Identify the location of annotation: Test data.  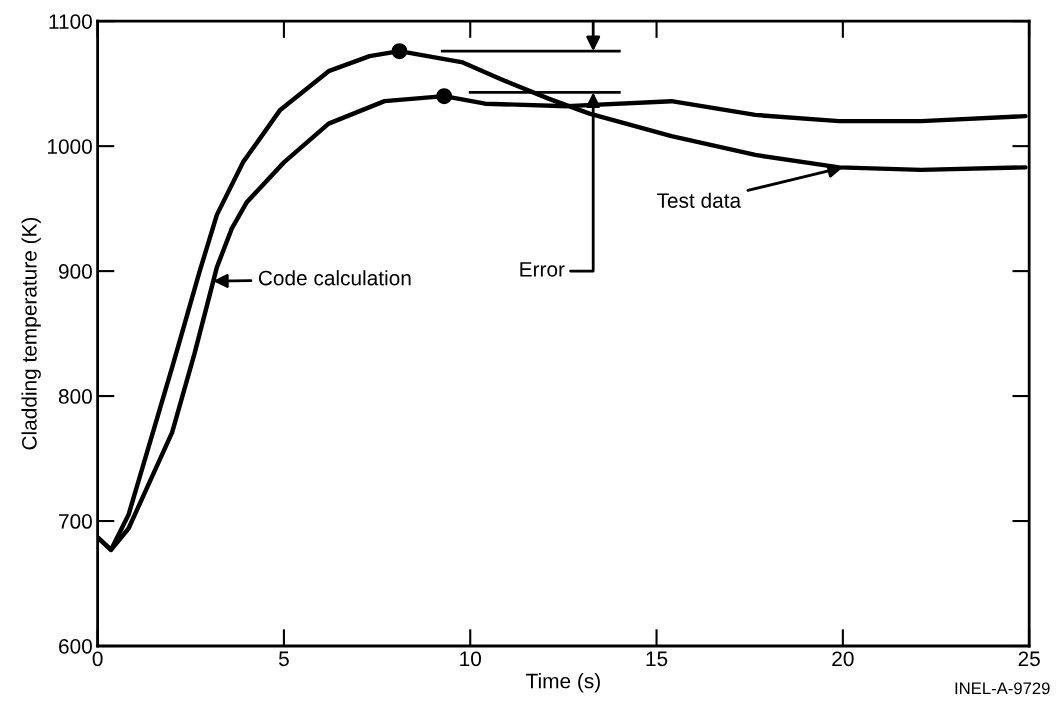
(699, 200).